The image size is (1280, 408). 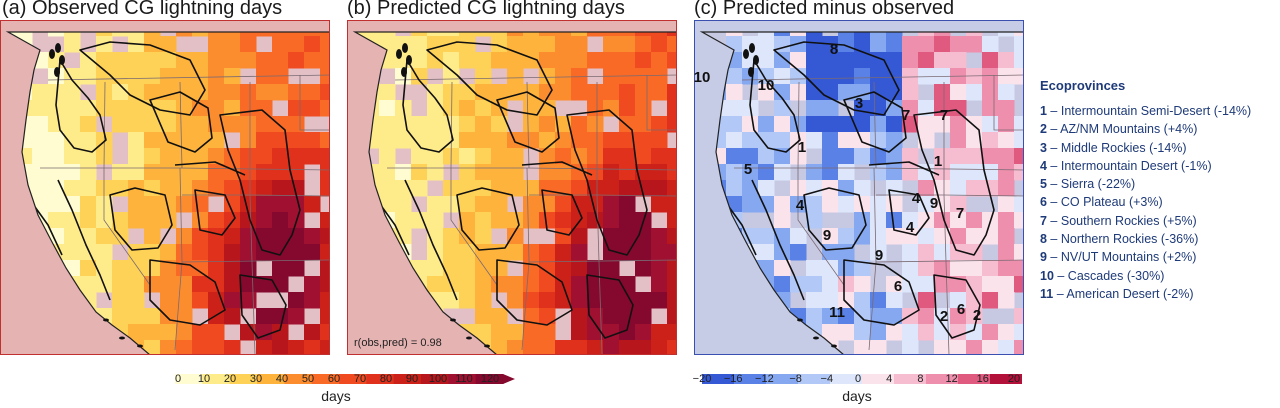 What do you see at coordinates (1123, 293) in the screenshot?
I see `legend-item-label: – American Desert (-2%)` at bounding box center [1123, 293].